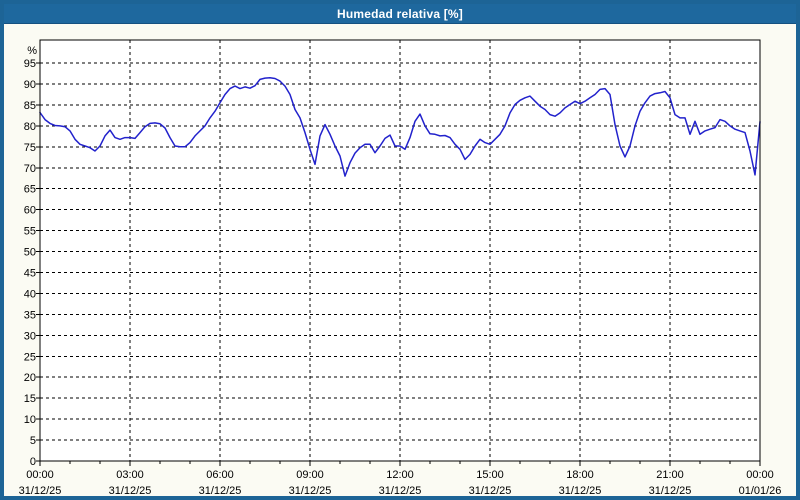 This screenshot has height=500, width=800. I want to click on y-tick-label: 80, so click(30, 127).